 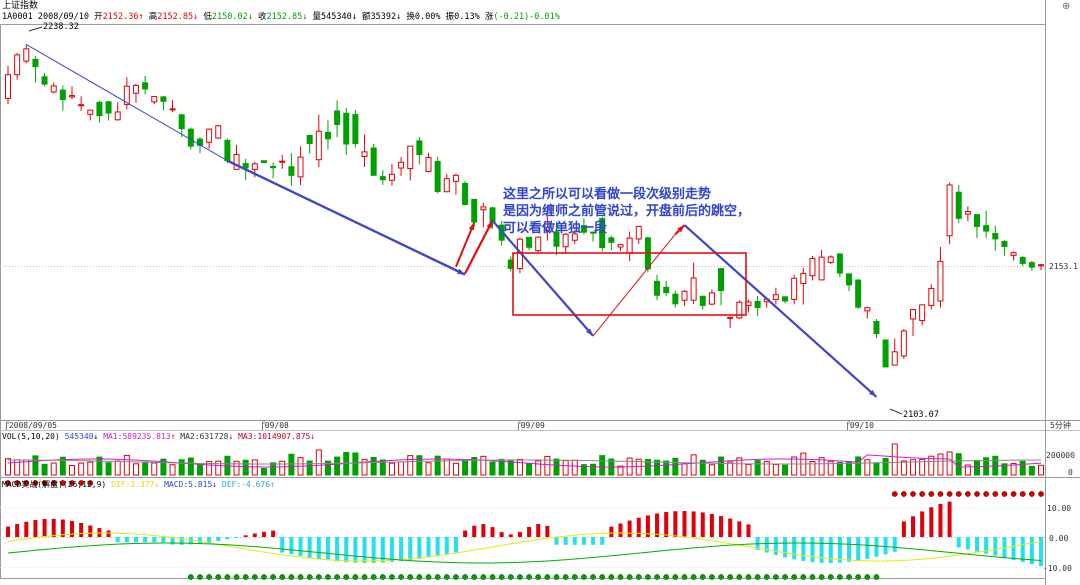 I want to click on low-mark-label: 2103.07, so click(x=921, y=415).